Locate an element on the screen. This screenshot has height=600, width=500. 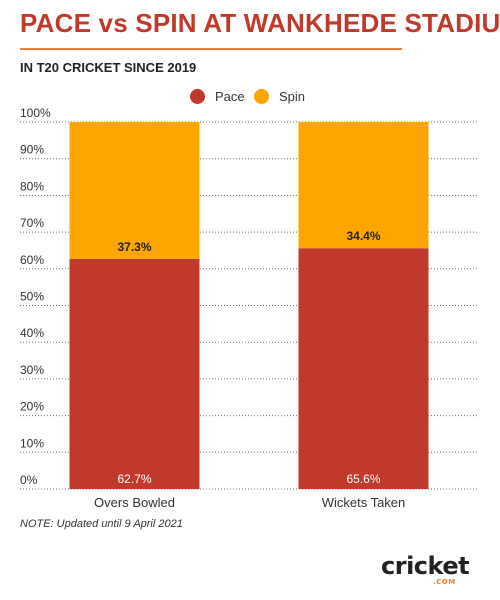
data-label: 34.4% is located at coordinates (363, 236).